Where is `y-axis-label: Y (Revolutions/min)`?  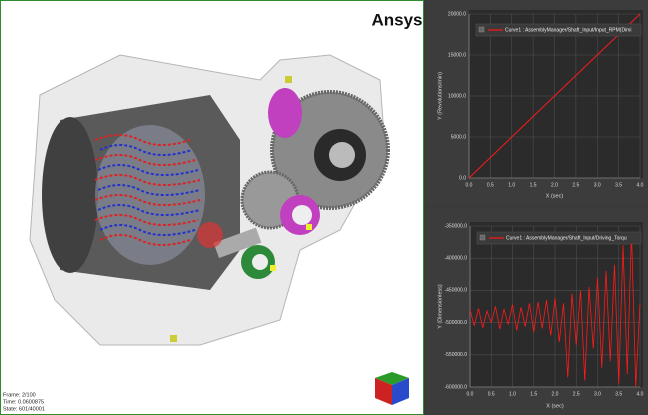 y-axis-label: Y (Revolutions/min) is located at coordinates (440, 96).